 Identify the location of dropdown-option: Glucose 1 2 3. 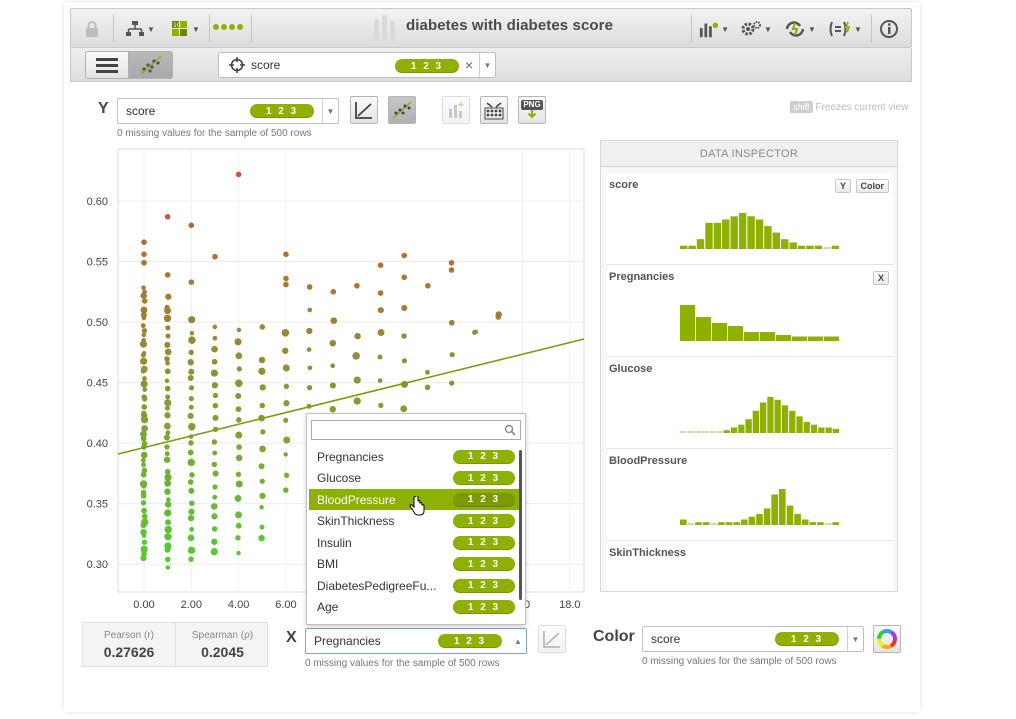
(415, 478).